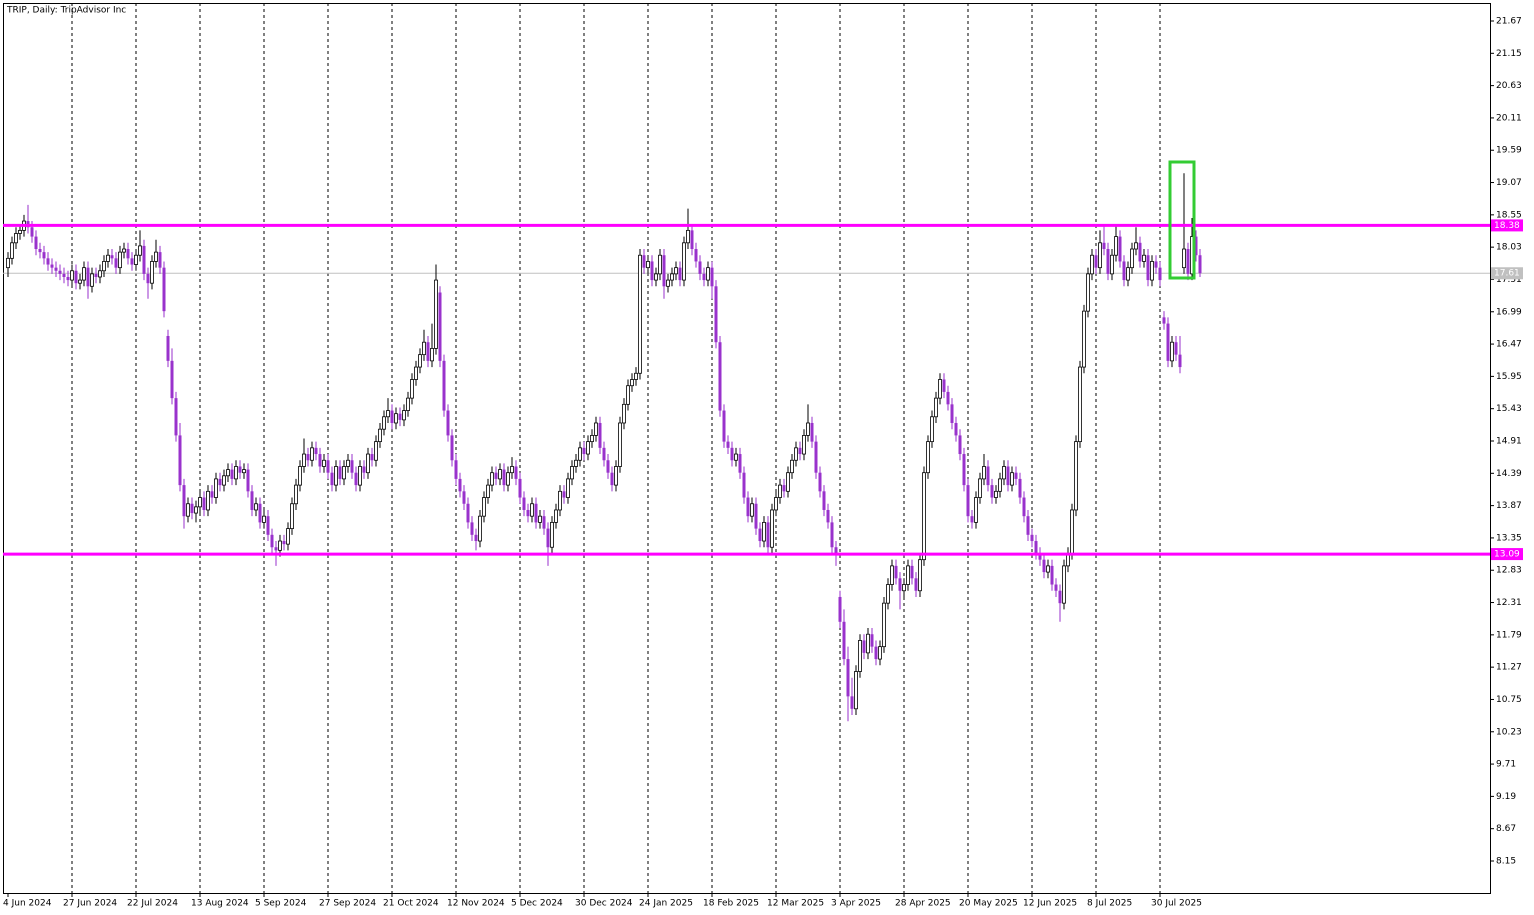 The height and width of the screenshot is (915, 1534). I want to click on y-tick-label: 11.27, so click(1509, 668).